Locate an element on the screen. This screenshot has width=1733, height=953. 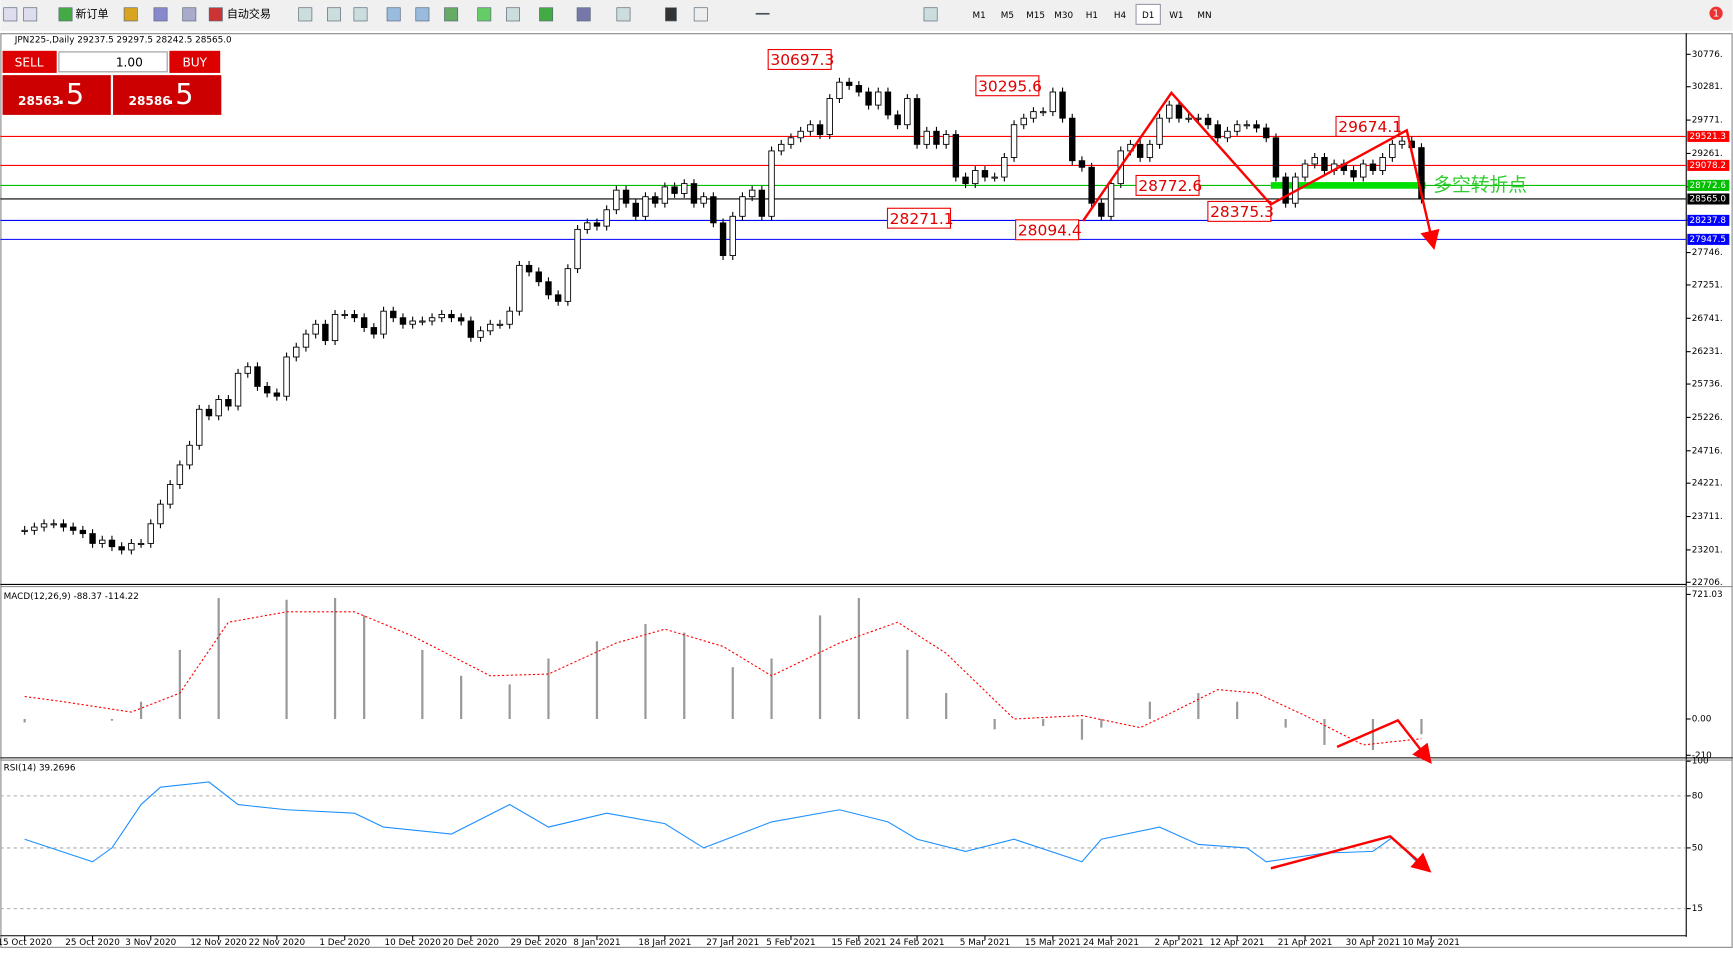
price-tag-label: 28565.0 is located at coordinates (1708, 199).